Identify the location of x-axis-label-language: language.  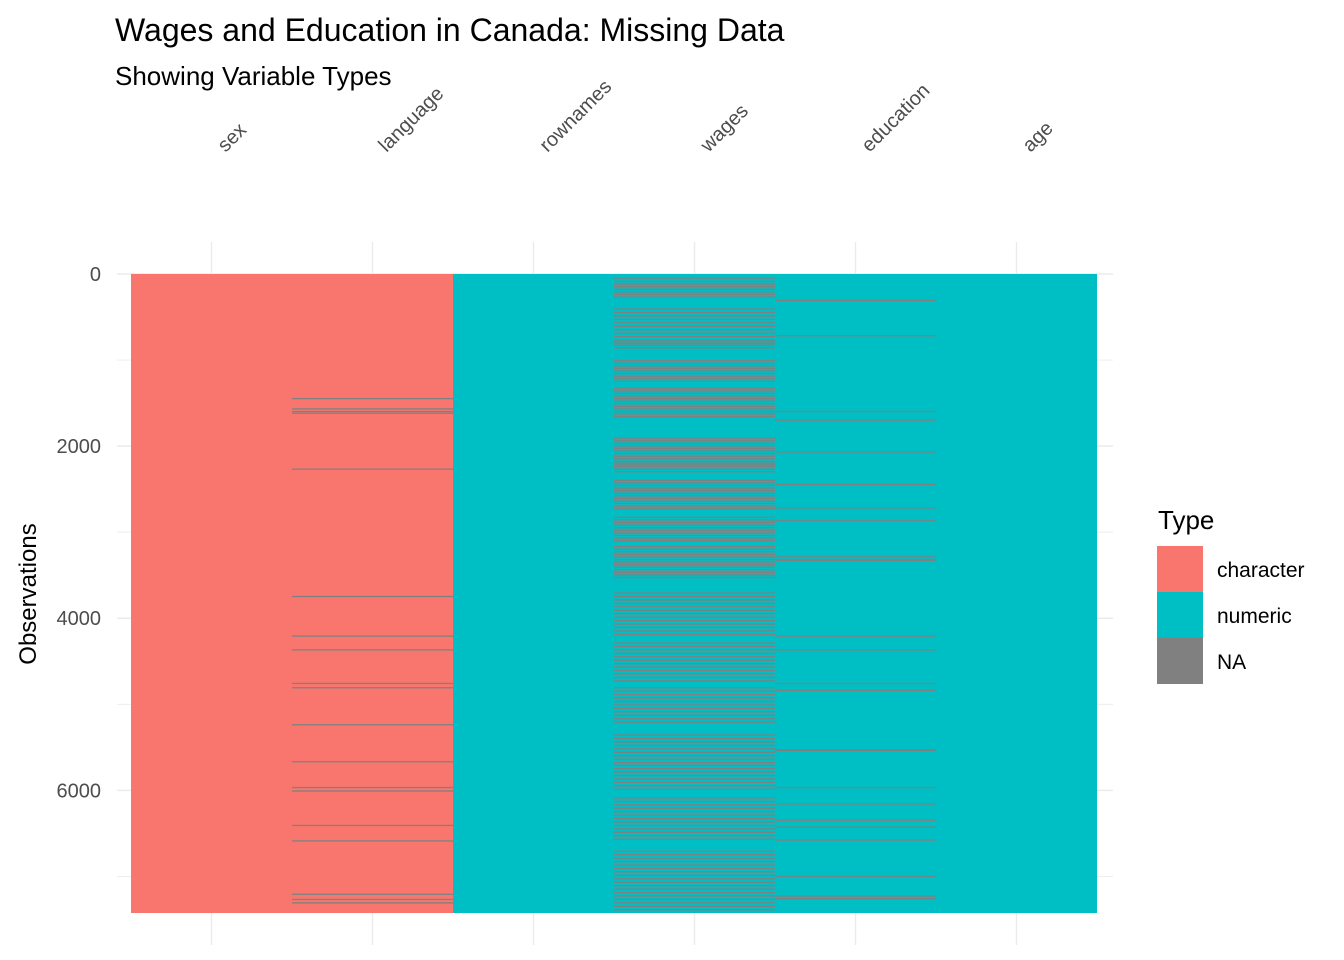
(411, 120).